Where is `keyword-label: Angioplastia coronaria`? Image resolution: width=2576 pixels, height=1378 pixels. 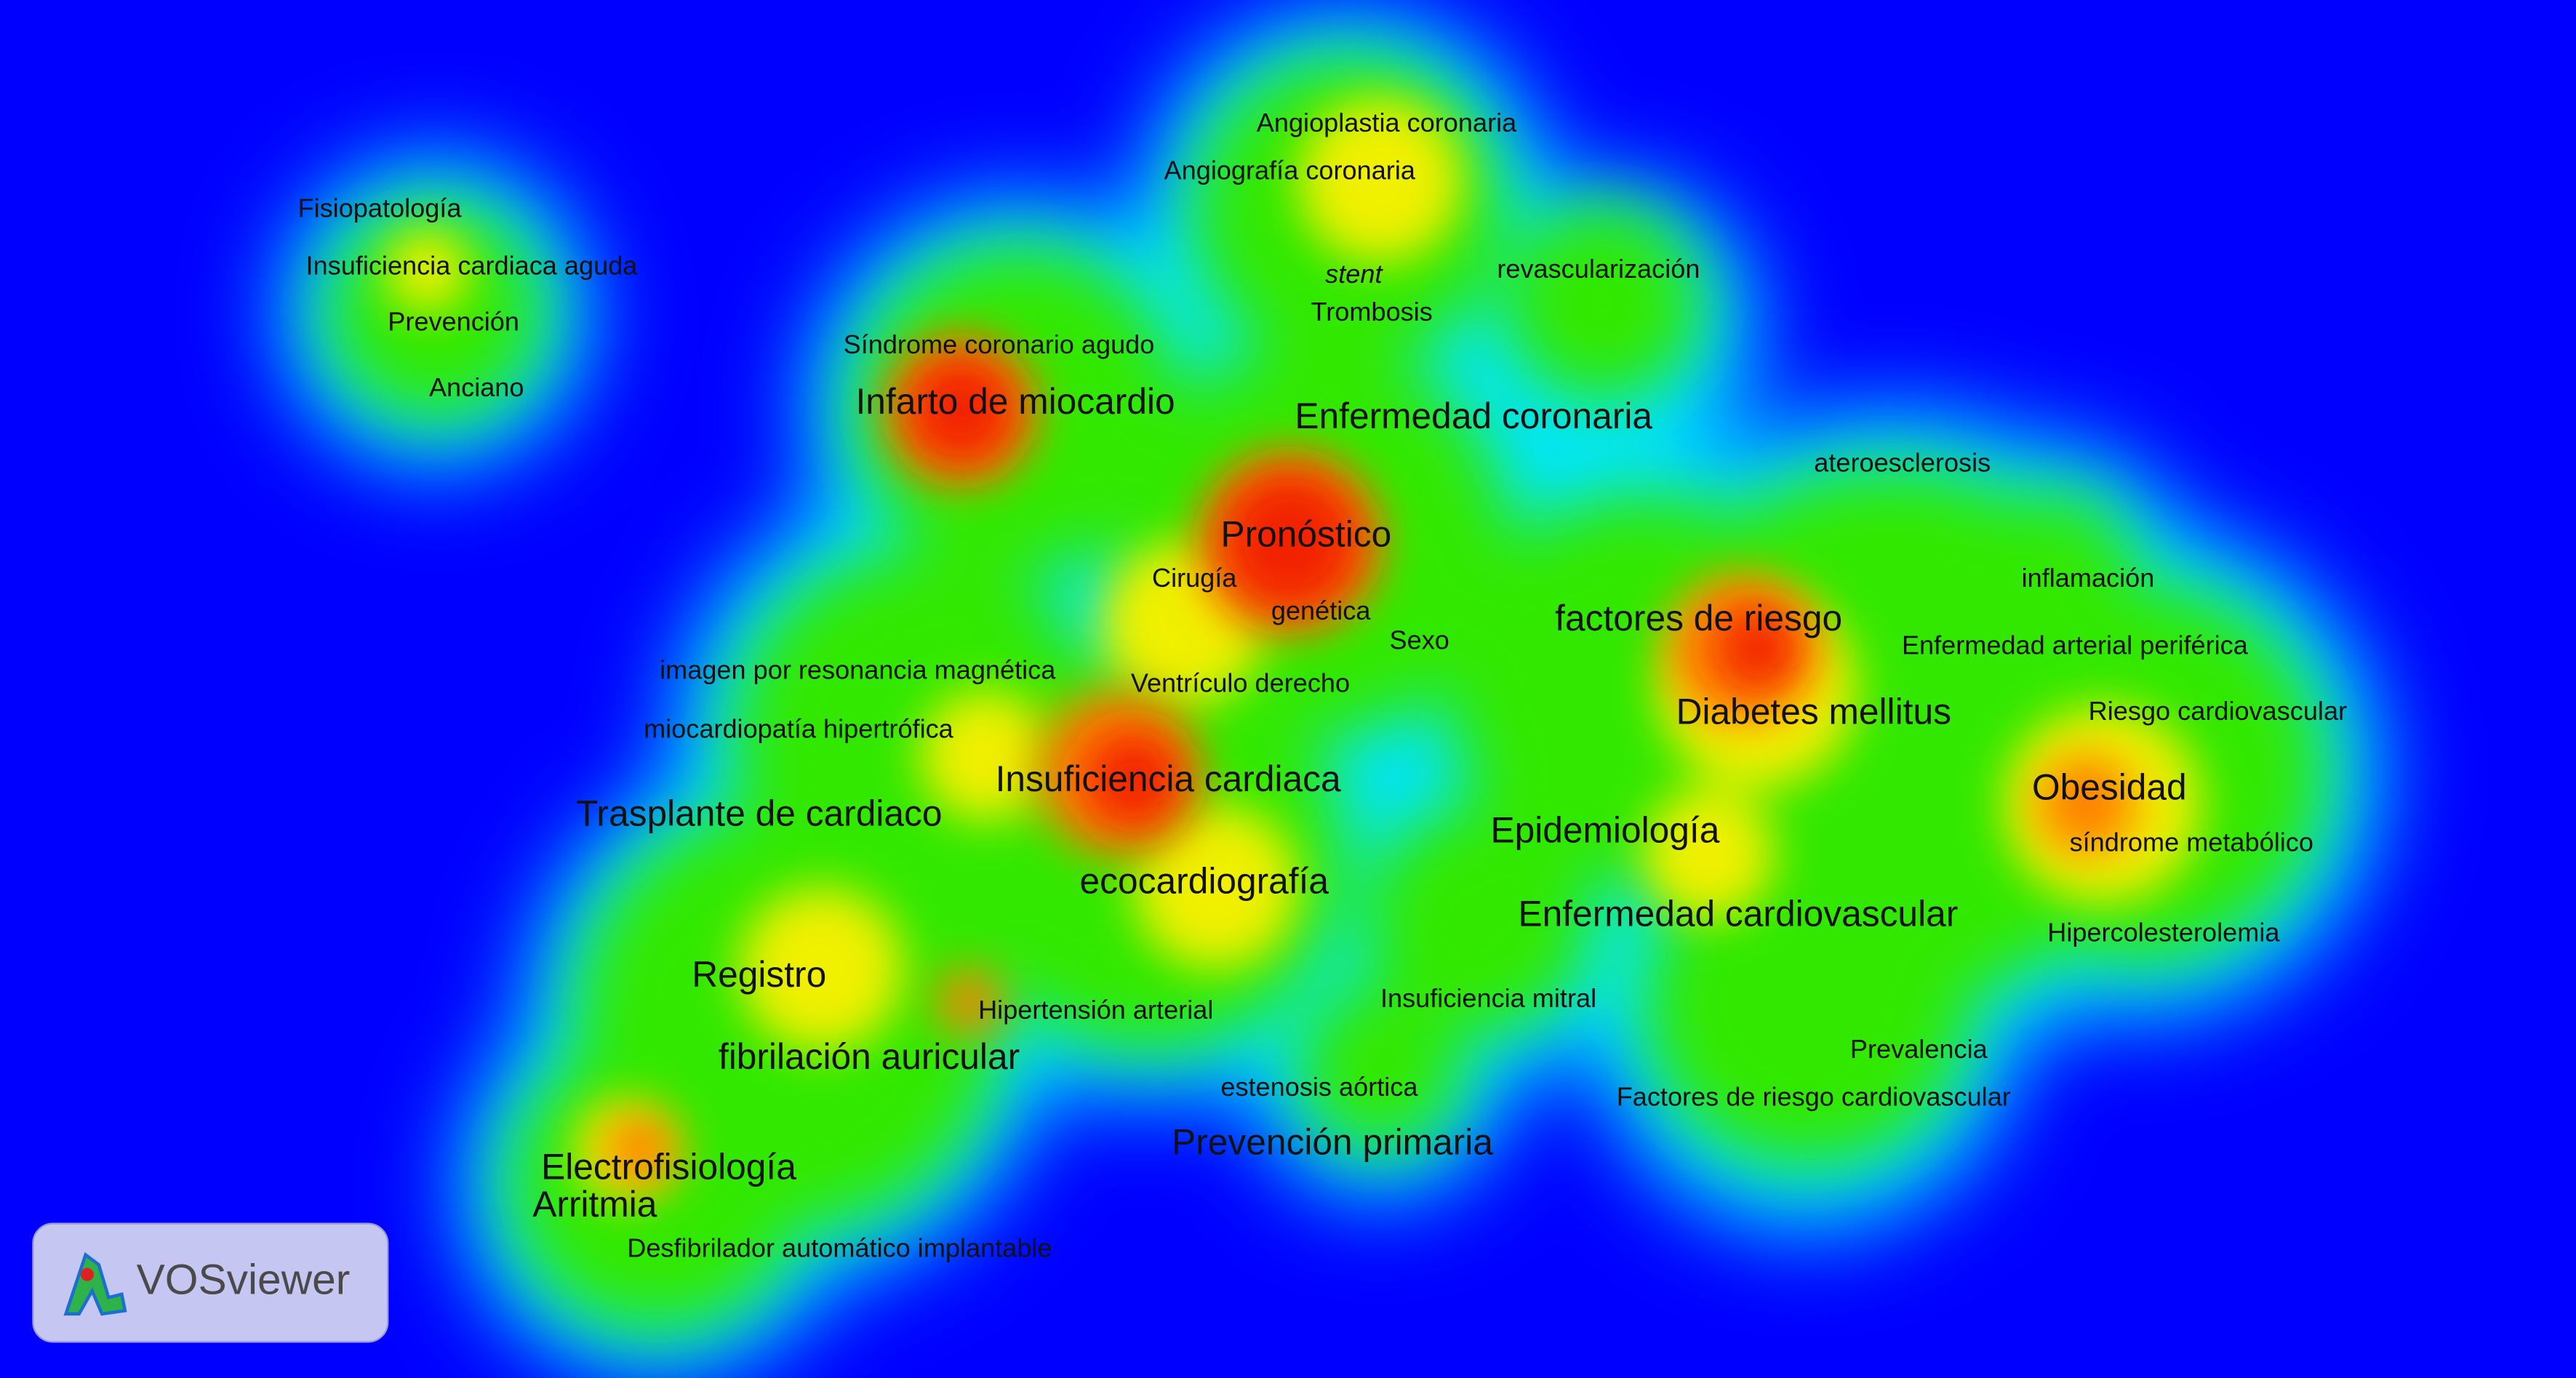 keyword-label: Angioplastia coronaria is located at coordinates (1387, 122).